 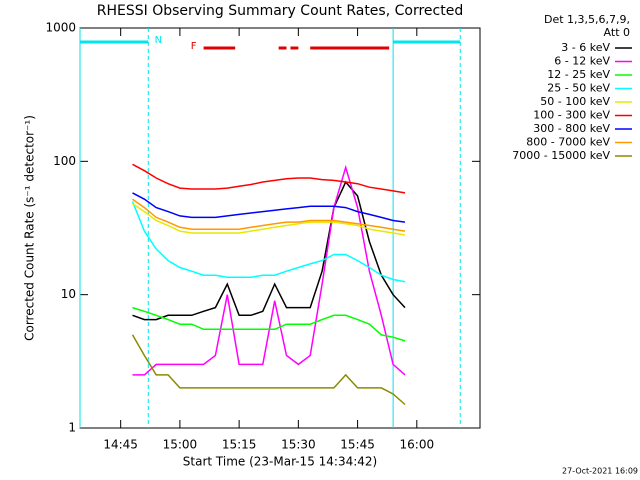 I want to click on legend-label: 25 - 50 keV, so click(x=578, y=88).